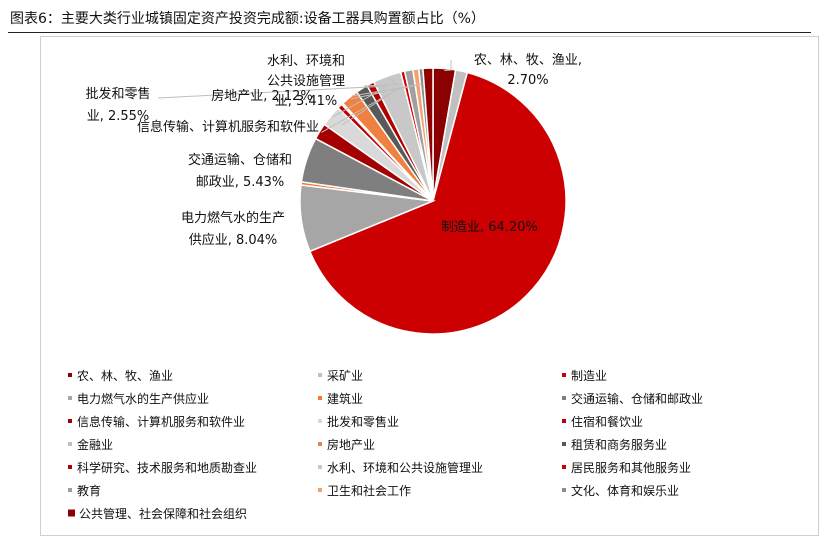 This screenshot has height=539, width=819. Describe the element at coordinates (117, 105) in the screenshot. I see `data-label-5: 批发和零售业, 2.55%` at that location.